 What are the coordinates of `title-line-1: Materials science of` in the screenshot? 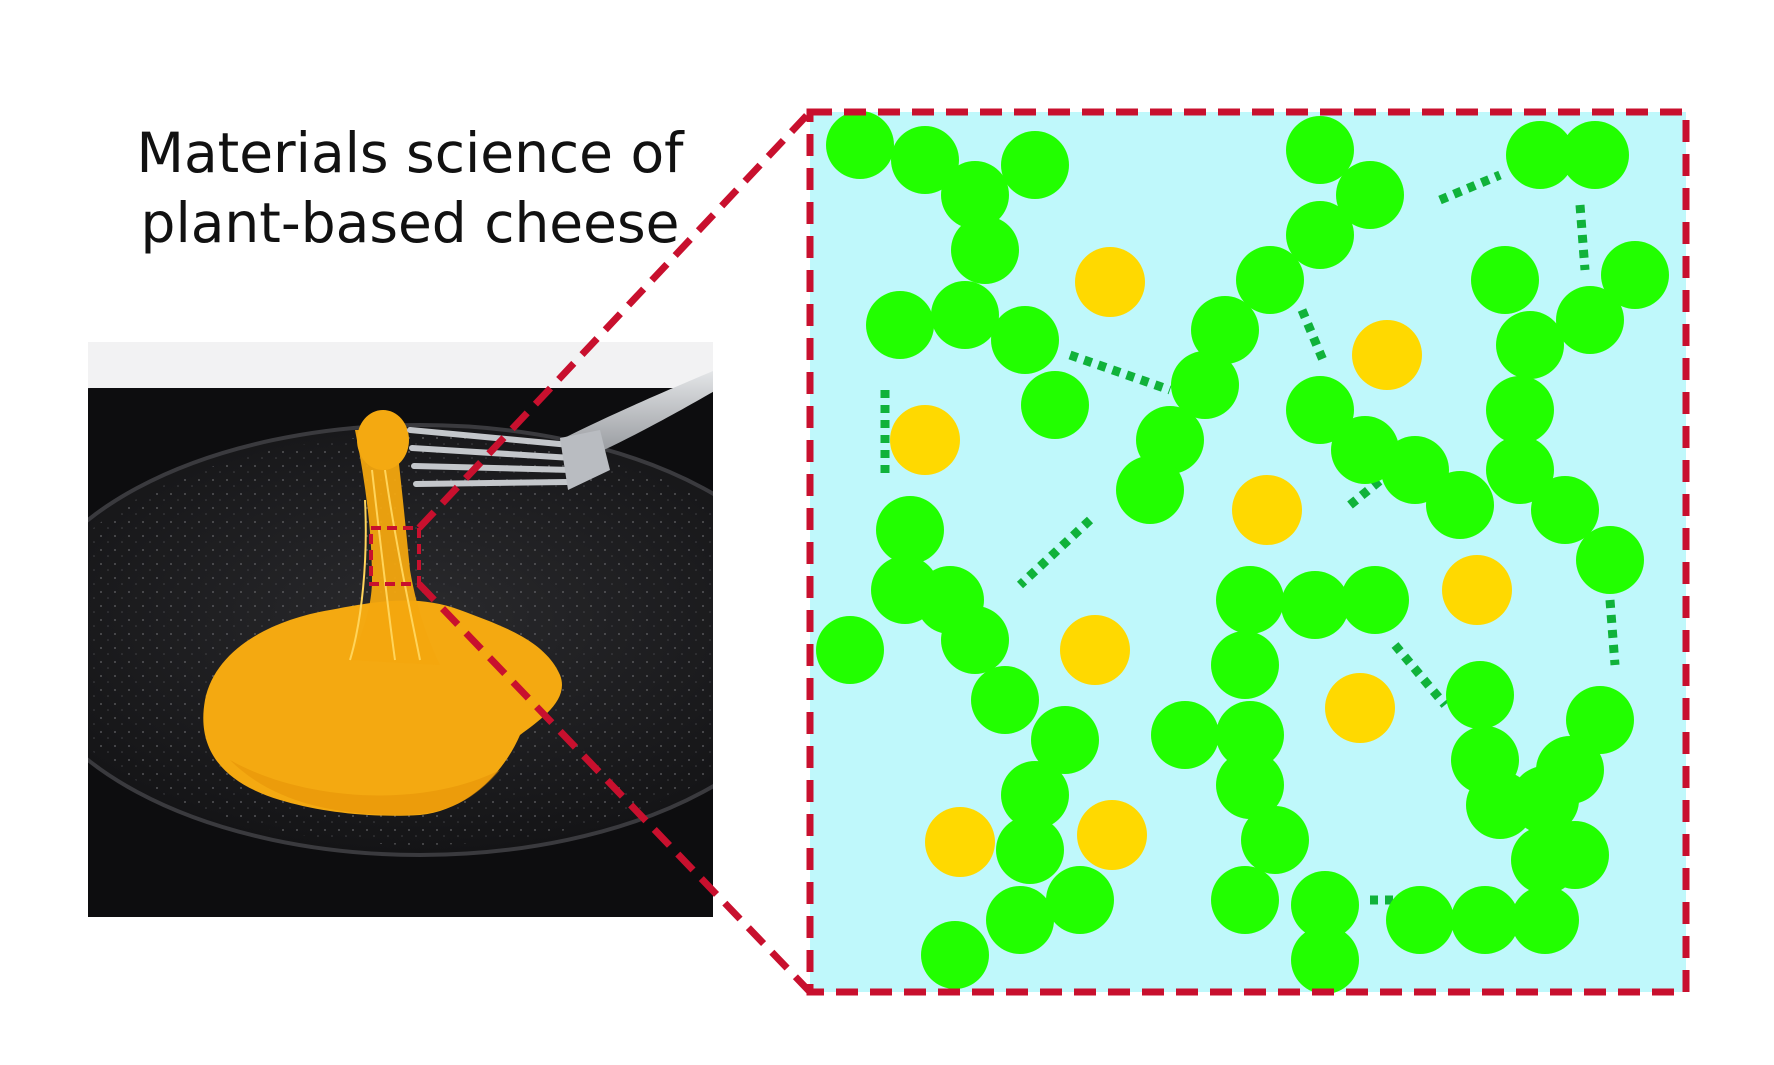 It's located at (410, 153).